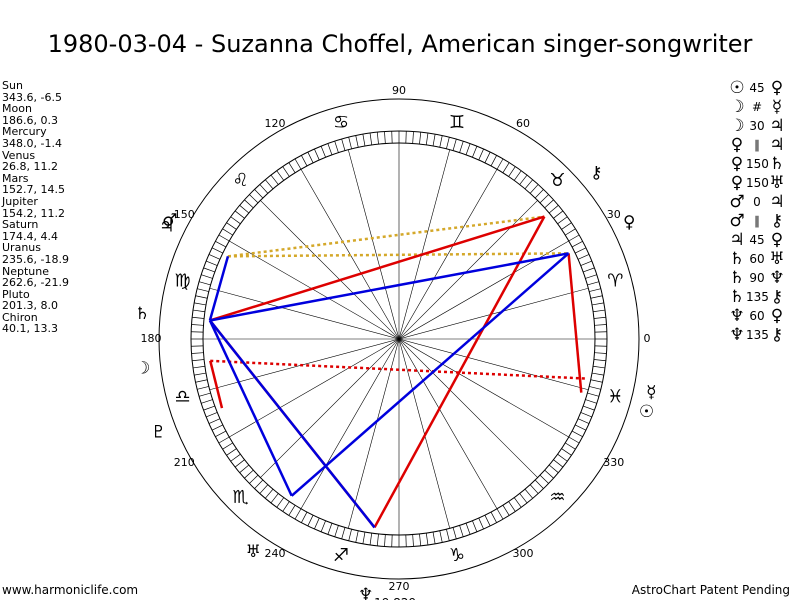 The width and height of the screenshot is (800, 600). What do you see at coordinates (737, 334) in the screenshot?
I see `planet-glyph: ♆` at bounding box center [737, 334].